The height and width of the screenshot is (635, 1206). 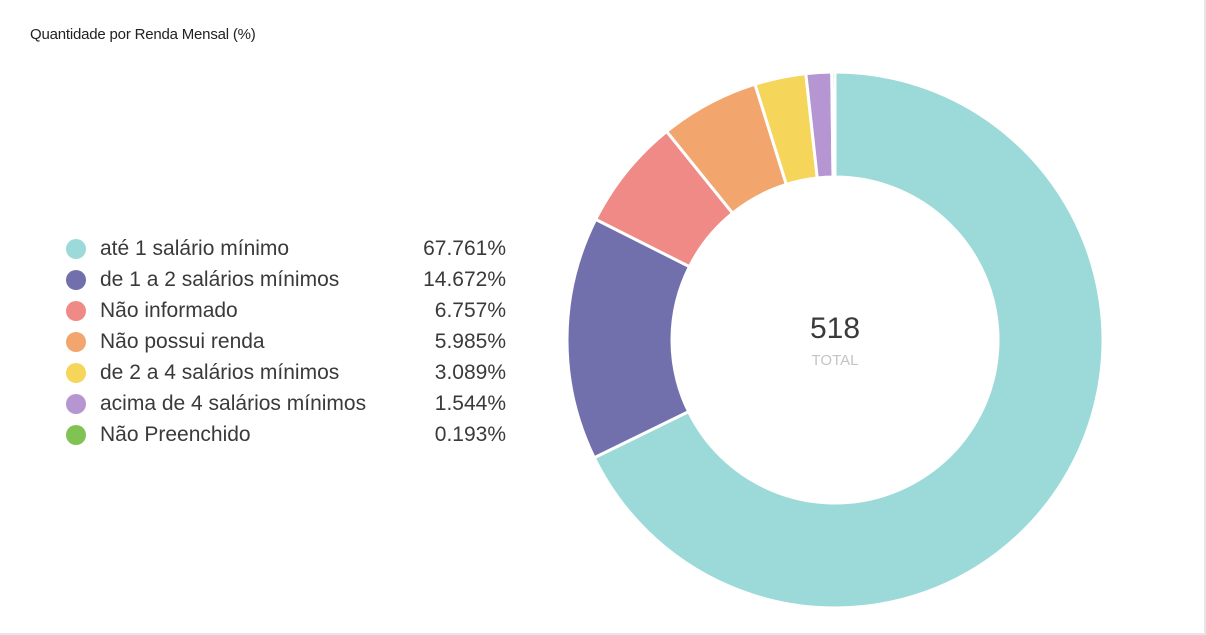 I want to click on legend-item: até 1 salário mínimo 67.761%, so click(x=286, y=248).